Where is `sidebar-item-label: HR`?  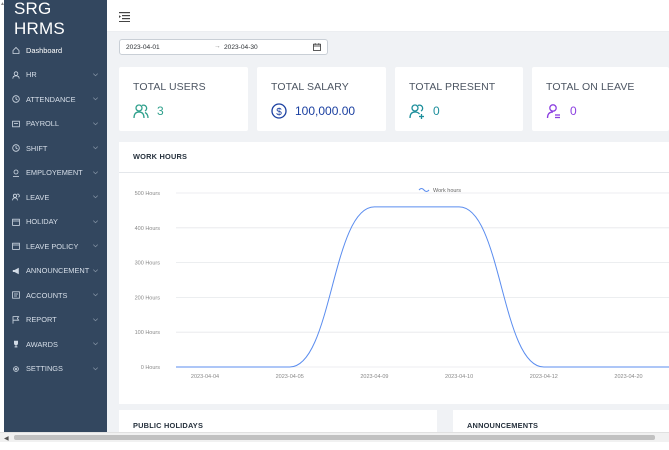 sidebar-item-label: HR is located at coordinates (31, 75).